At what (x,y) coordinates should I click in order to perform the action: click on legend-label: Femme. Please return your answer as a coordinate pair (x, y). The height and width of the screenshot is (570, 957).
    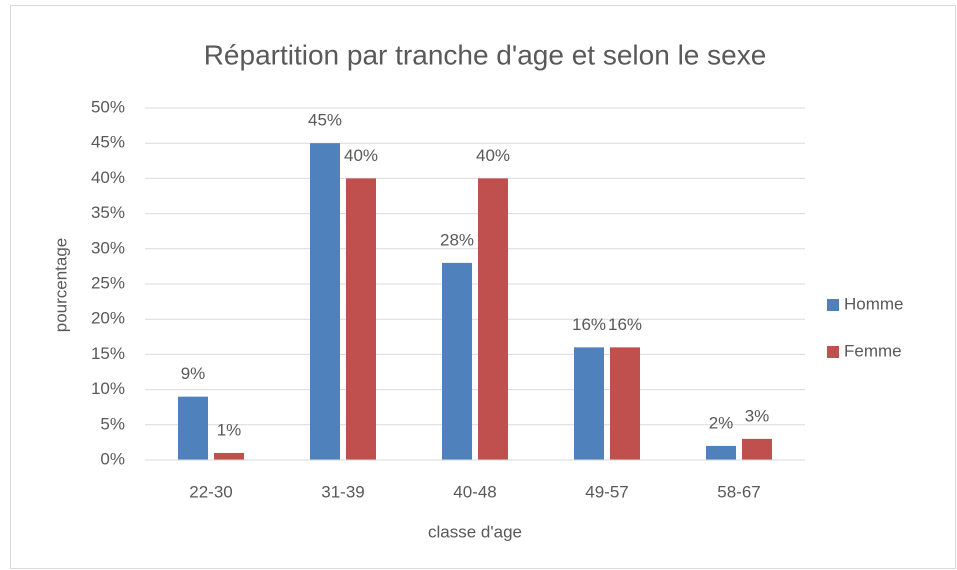
    Looking at the image, I should click on (873, 350).